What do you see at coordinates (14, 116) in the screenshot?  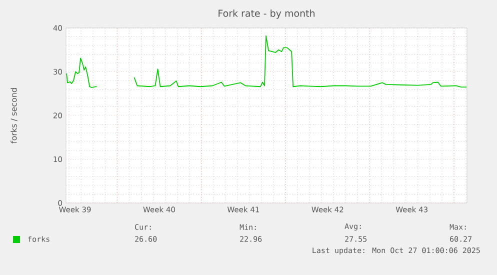 I see `y-axis-title: forks / second` at bounding box center [14, 116].